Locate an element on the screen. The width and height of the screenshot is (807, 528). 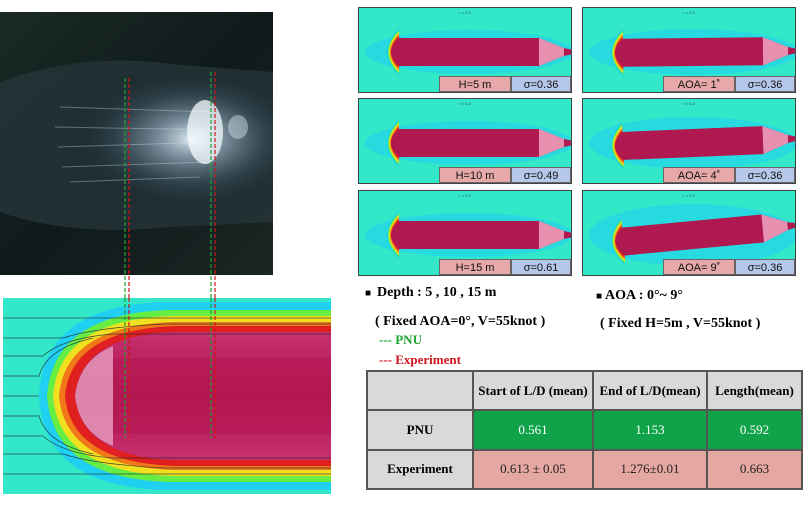
panel-sigma: σ=0.49 is located at coordinates (541, 175).